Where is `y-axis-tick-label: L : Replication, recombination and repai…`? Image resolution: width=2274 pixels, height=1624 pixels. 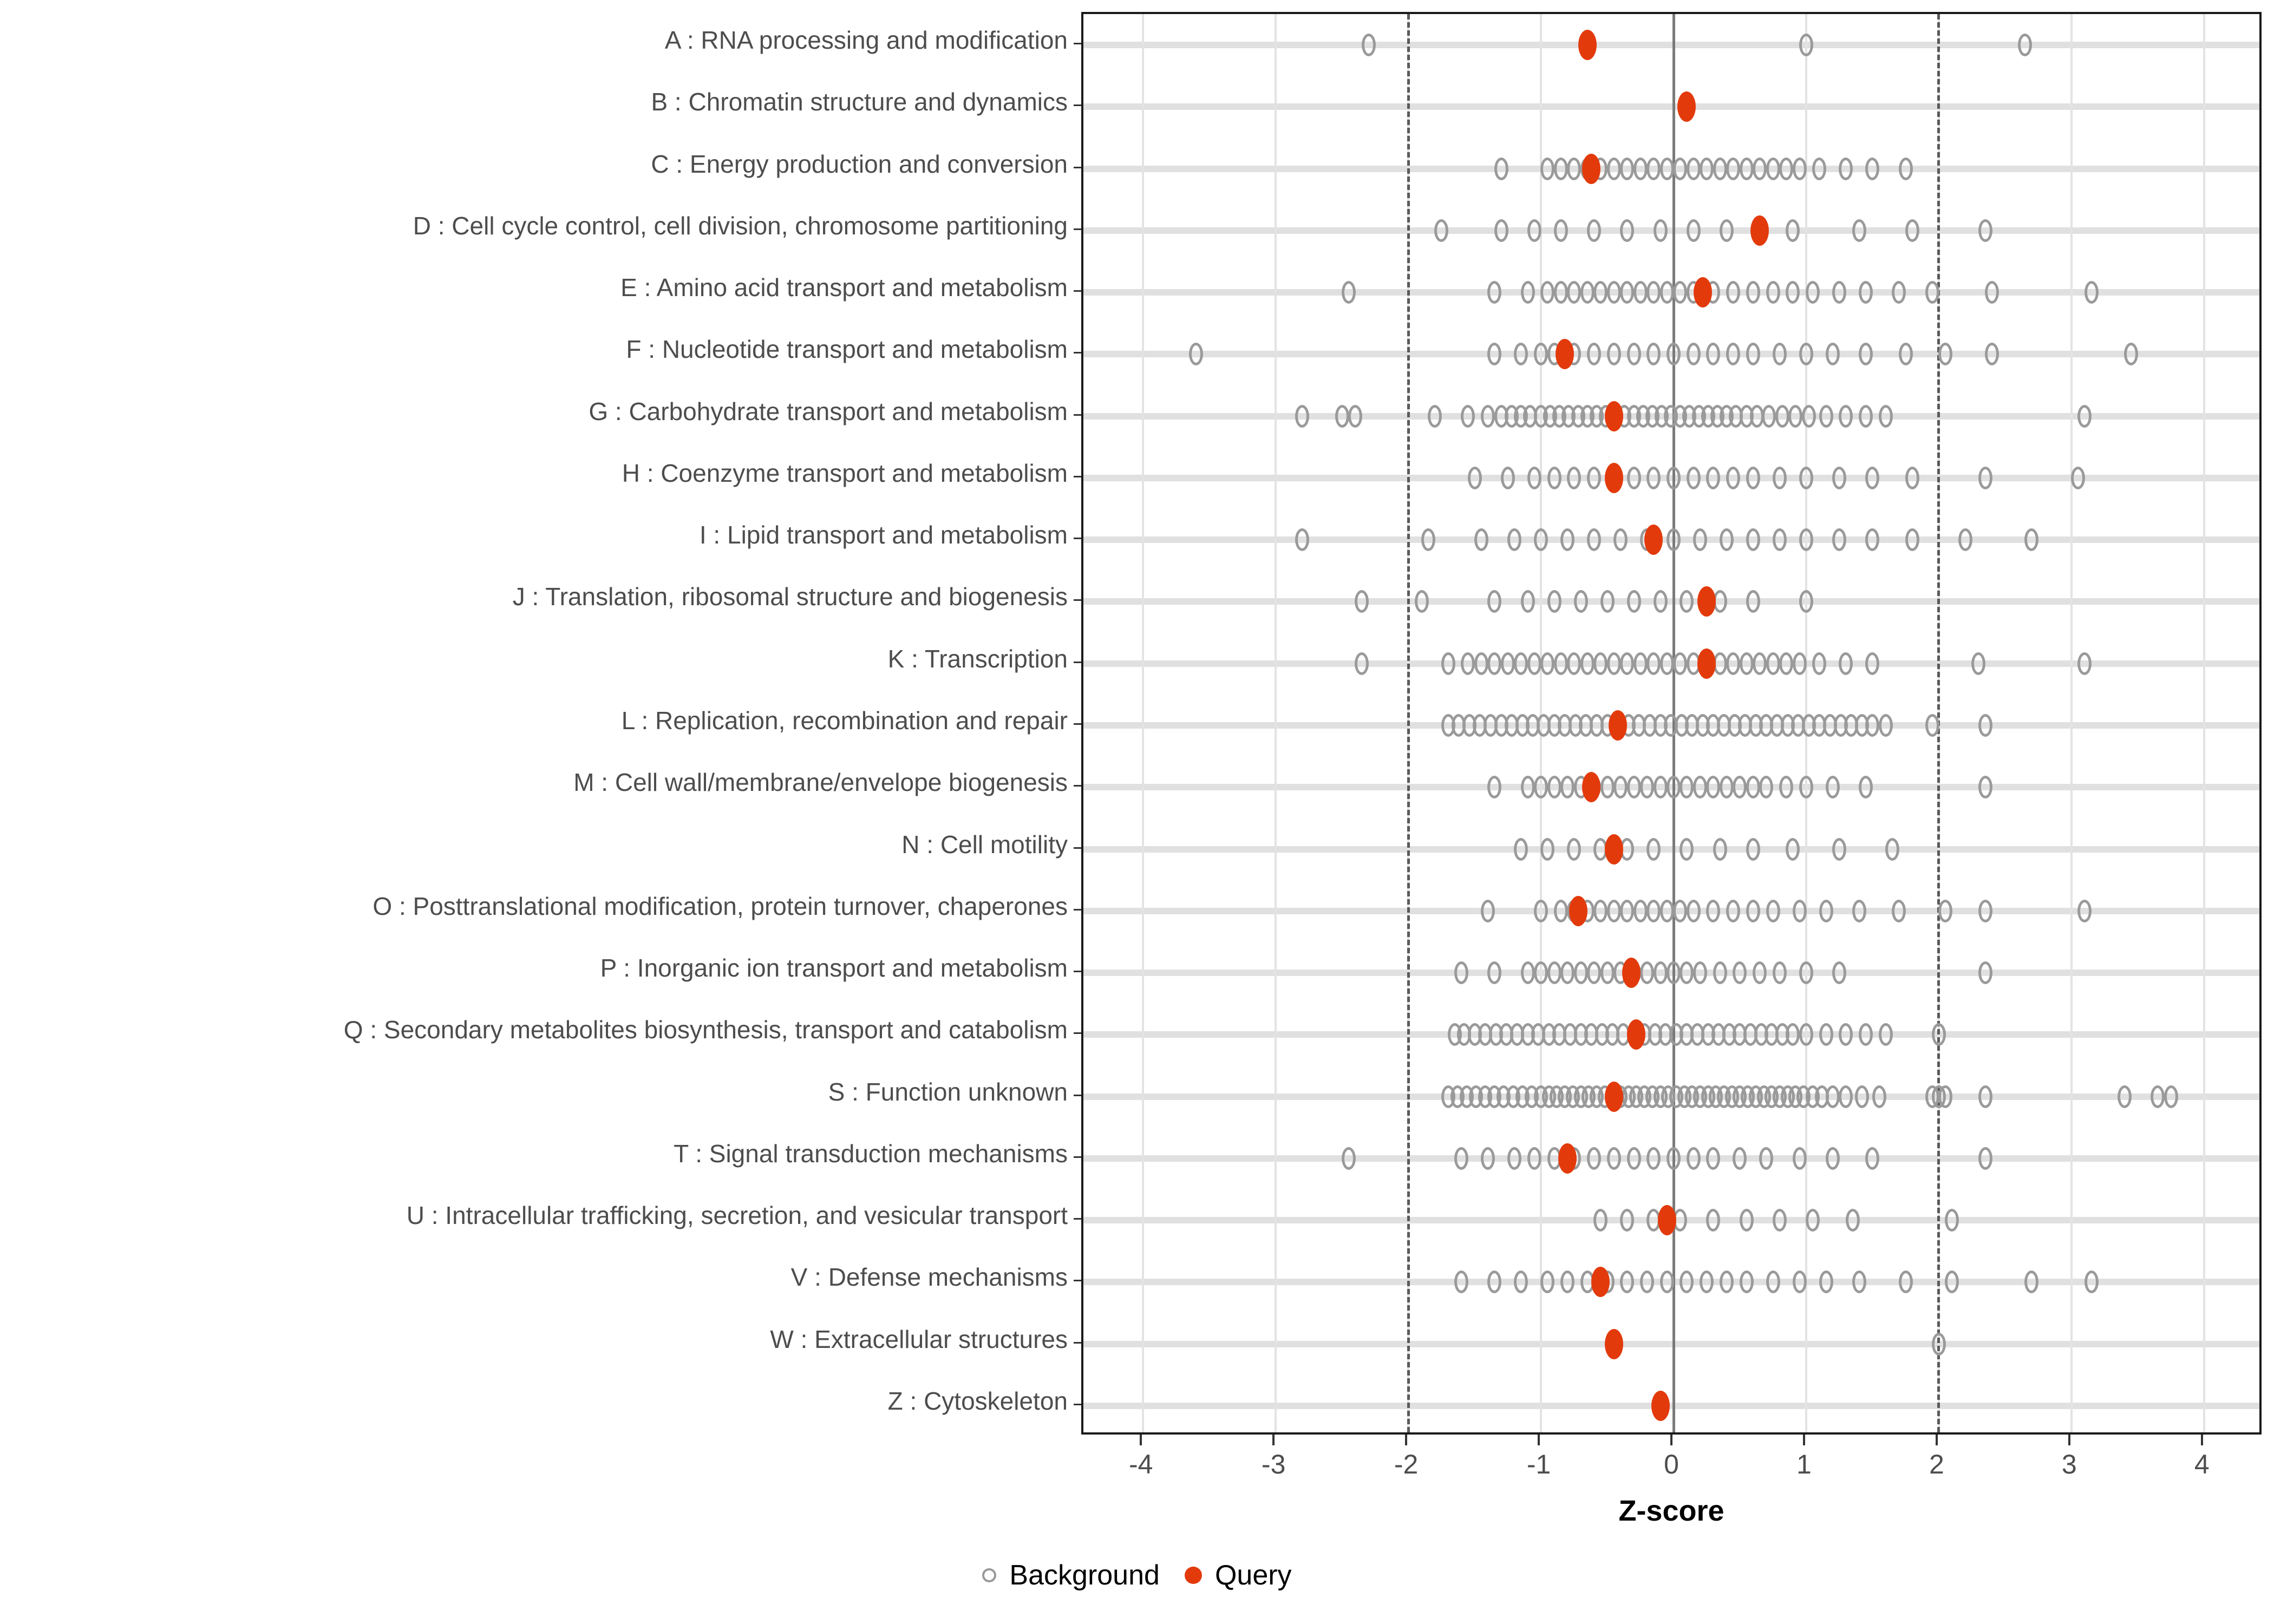
y-axis-tick-label: L : Replication, recombination and repai… is located at coordinates (844, 720).